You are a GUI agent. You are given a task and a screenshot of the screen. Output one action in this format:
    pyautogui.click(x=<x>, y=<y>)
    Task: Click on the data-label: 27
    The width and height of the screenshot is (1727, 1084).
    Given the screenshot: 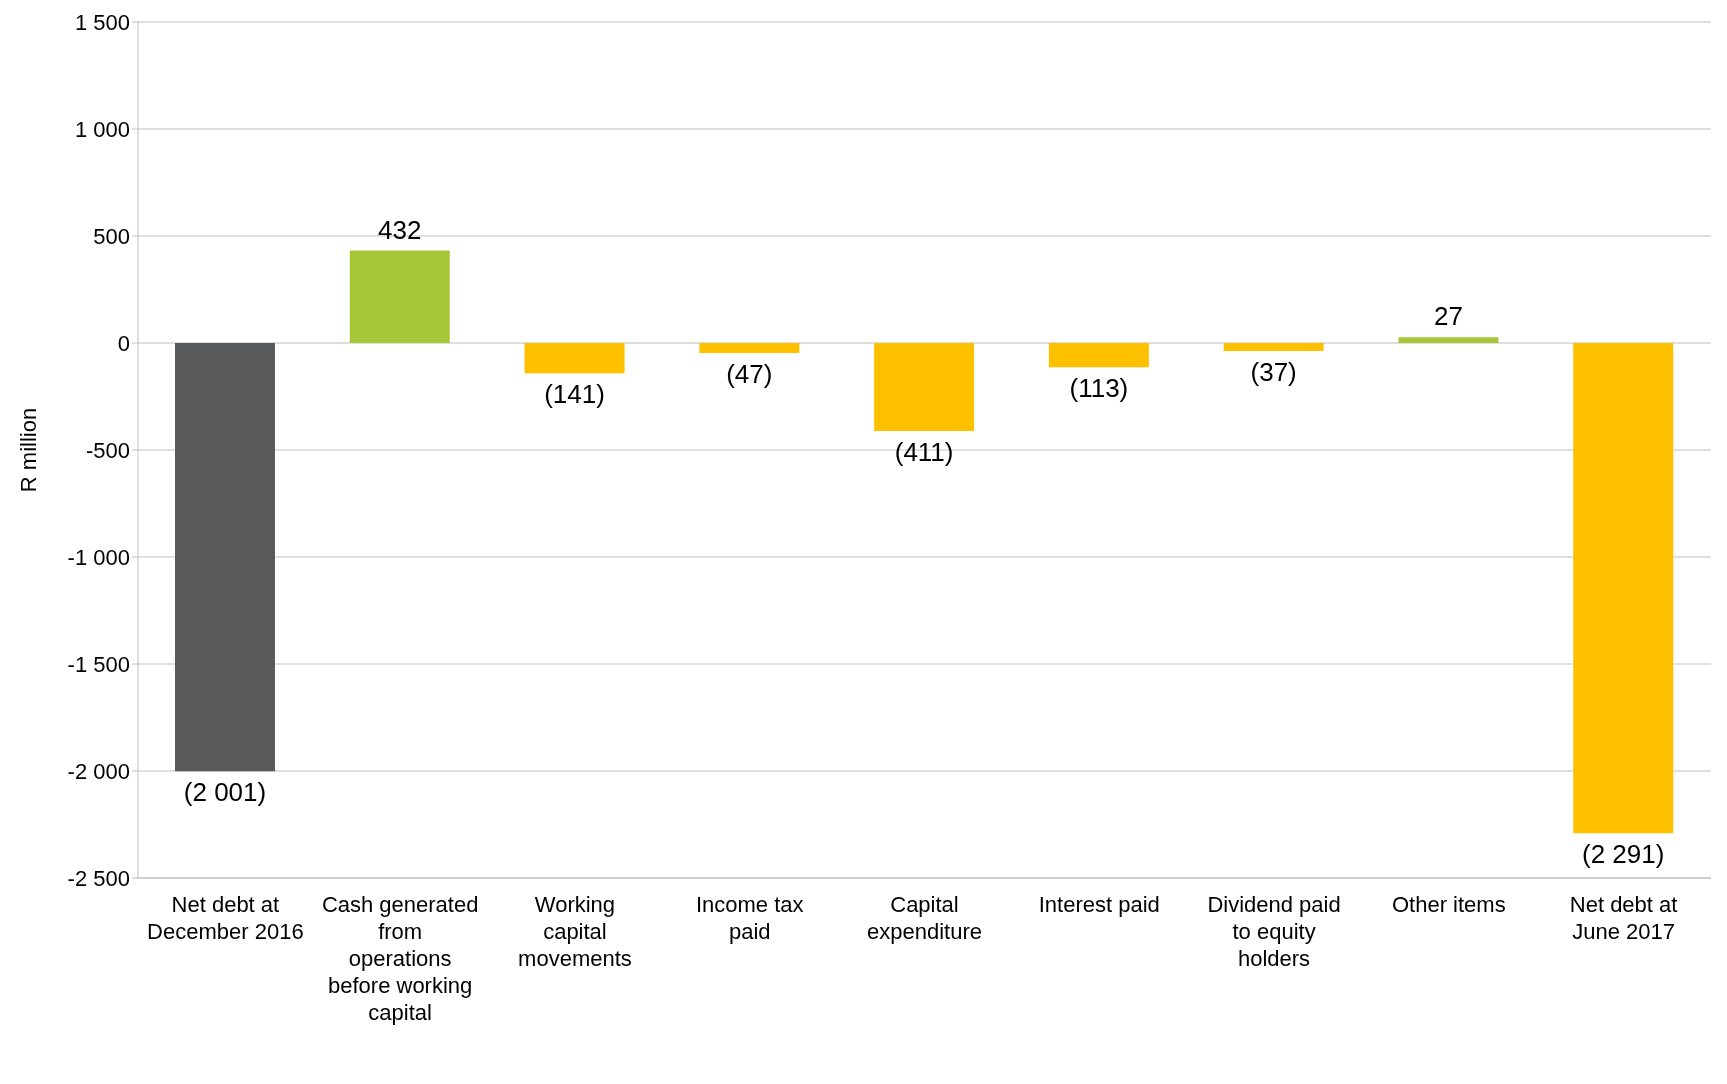 What is the action you would take?
    pyautogui.click(x=1448, y=316)
    